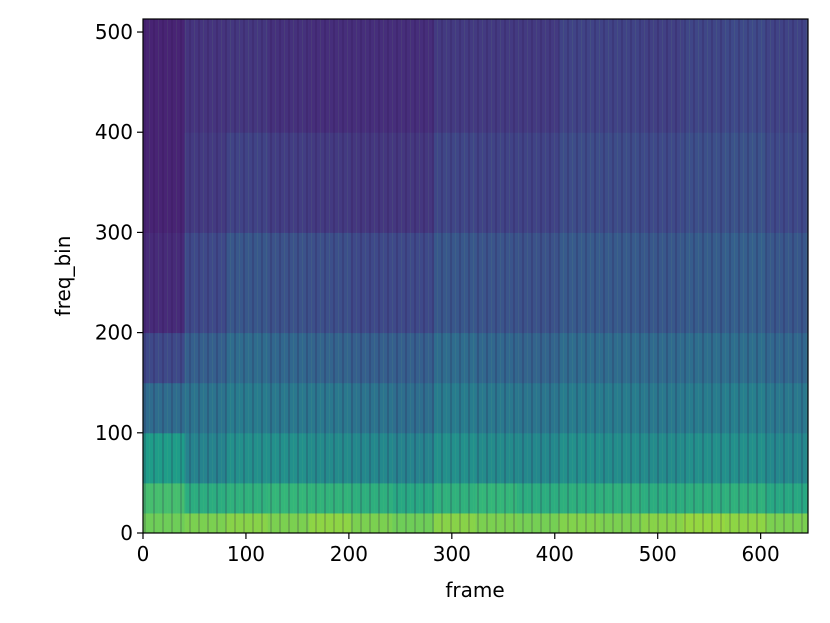 This screenshot has width=830, height=623. I want to click on y-axis-label: freq_bin, so click(63, 276).